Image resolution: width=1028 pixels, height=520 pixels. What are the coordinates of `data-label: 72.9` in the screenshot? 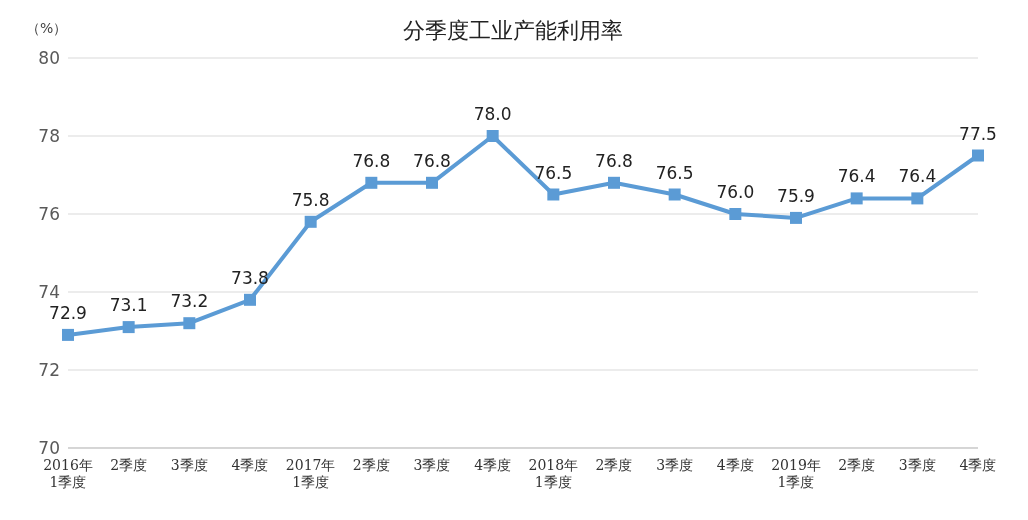 It's located at (68, 312).